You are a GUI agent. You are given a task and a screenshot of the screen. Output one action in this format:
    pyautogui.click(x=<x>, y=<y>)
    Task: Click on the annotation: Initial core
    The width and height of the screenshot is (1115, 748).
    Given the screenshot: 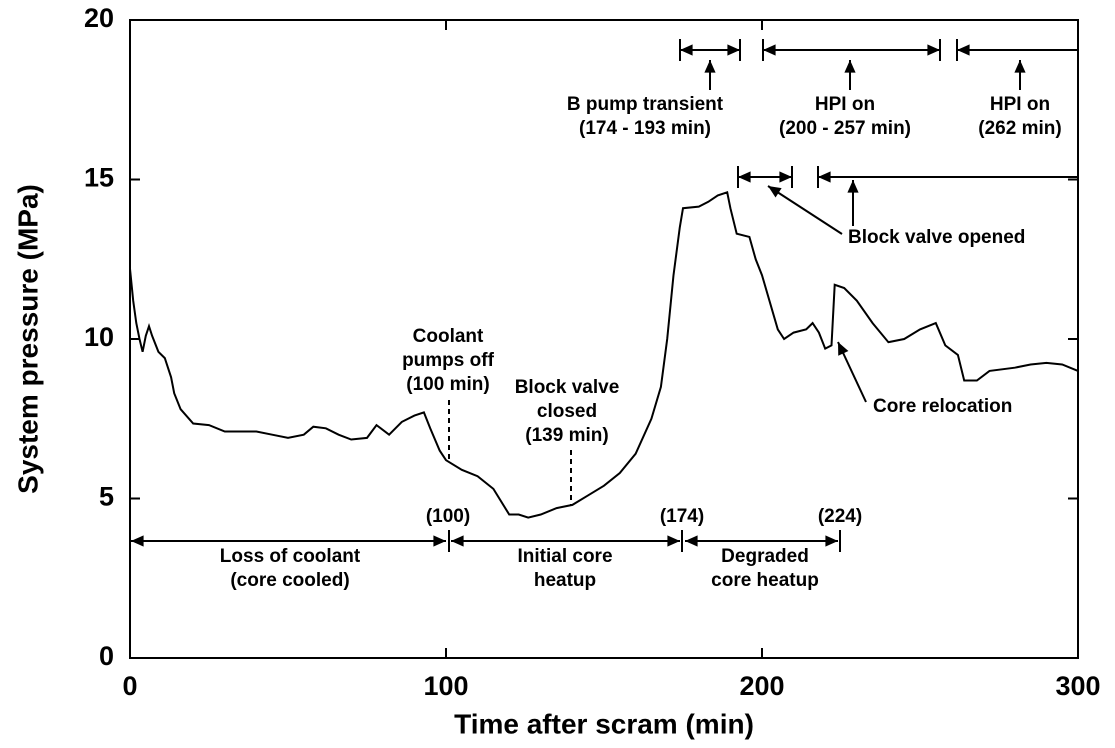 What is the action you would take?
    pyautogui.click(x=564, y=556)
    